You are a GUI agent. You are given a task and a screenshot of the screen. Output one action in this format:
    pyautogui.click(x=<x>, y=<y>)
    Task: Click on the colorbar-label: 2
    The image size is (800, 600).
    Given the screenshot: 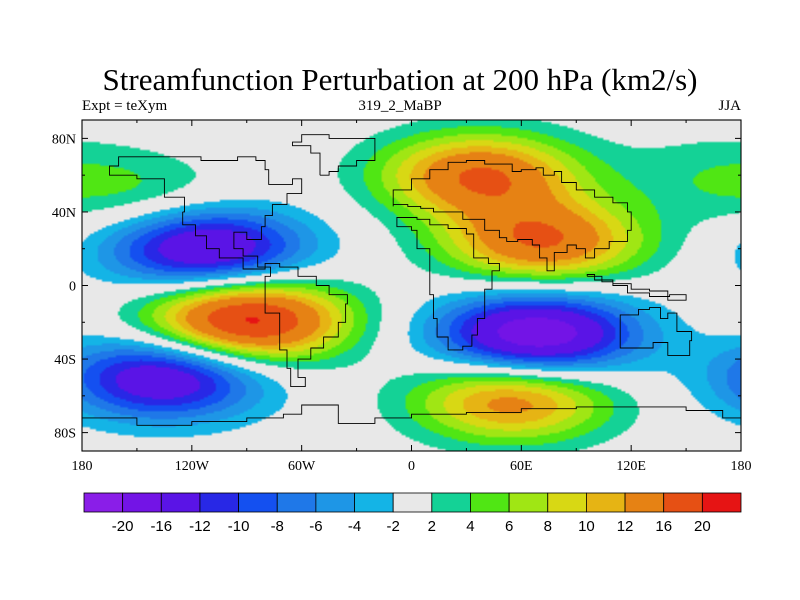 What is the action you would take?
    pyautogui.click(x=432, y=526)
    